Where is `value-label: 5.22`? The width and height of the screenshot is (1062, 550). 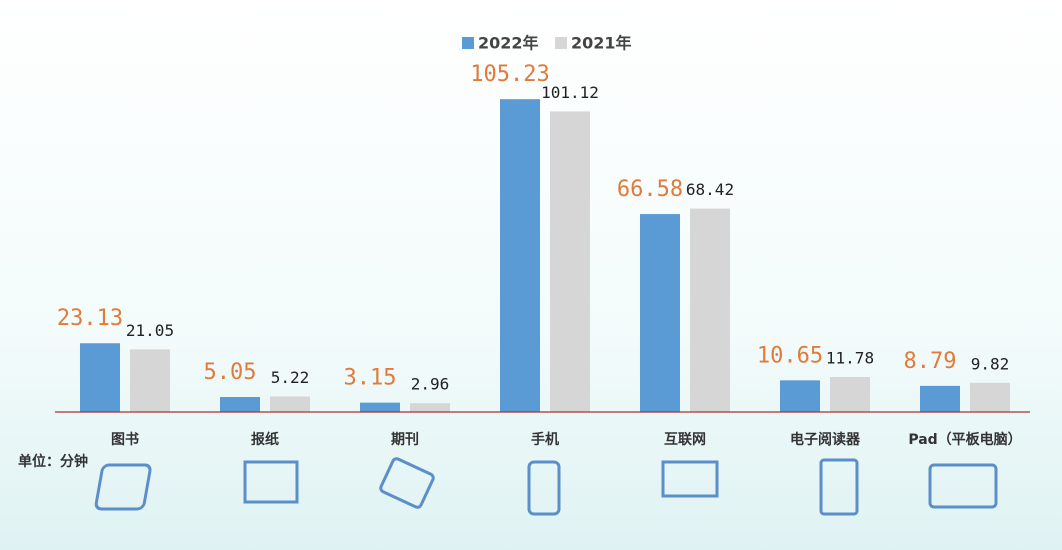
value-label: 5.22 is located at coordinates (290, 377).